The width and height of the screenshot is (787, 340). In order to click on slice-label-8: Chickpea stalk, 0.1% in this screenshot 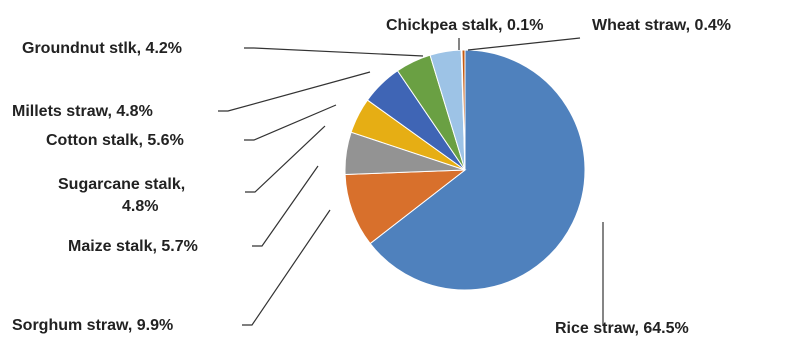, I will do `click(464, 25)`.